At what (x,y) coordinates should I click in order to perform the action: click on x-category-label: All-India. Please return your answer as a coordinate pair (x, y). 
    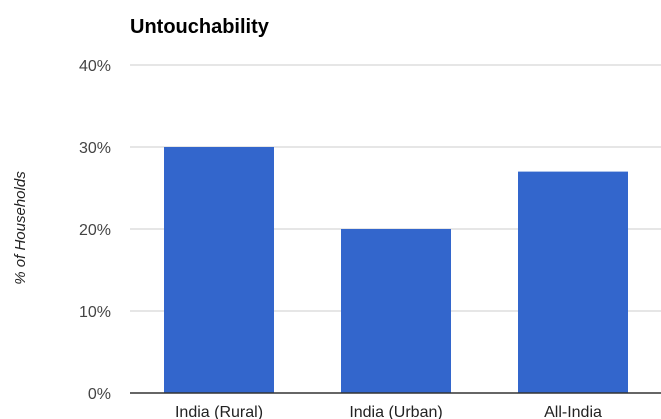
    Looking at the image, I should click on (573, 411).